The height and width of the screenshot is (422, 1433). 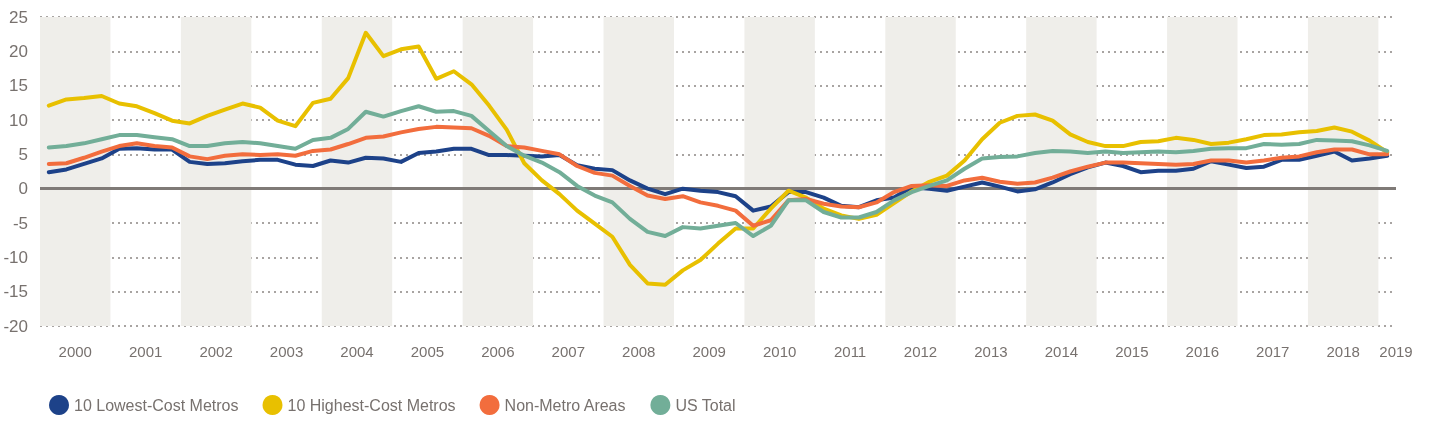 What do you see at coordinates (1396, 351) in the screenshot?
I see `x-tick-label: 2019` at bounding box center [1396, 351].